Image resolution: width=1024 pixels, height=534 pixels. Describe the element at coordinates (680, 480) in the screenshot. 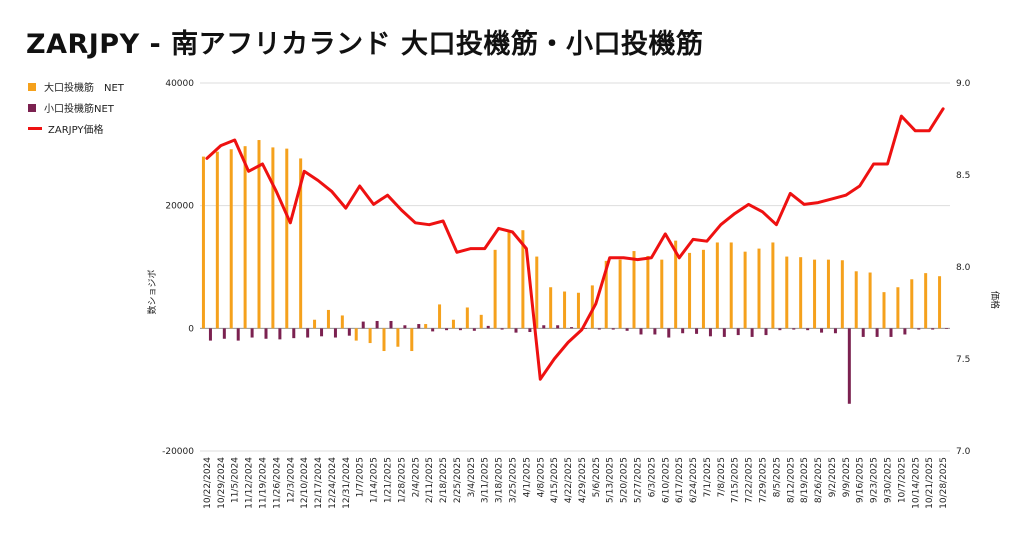

I see `x-tick-label: 6/17/2025` at that location.